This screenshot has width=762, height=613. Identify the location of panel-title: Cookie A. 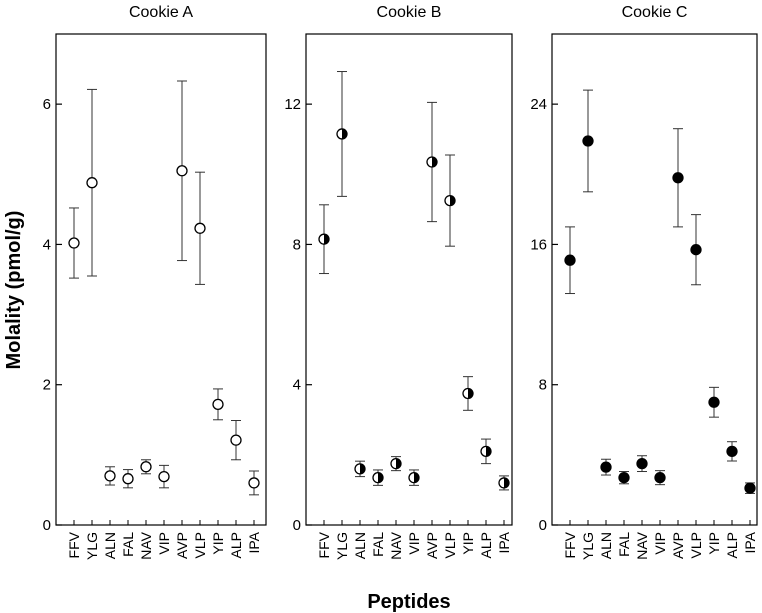
(161, 12).